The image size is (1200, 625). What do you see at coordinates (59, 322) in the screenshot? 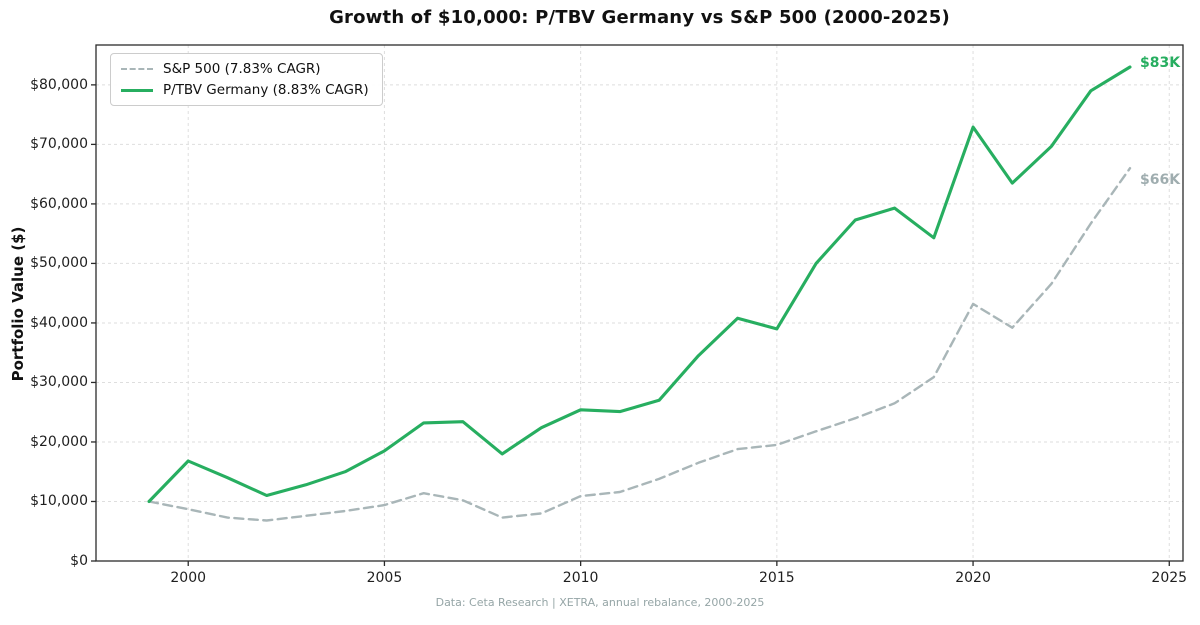
I see `y-tick-label: $40,000` at bounding box center [59, 322].